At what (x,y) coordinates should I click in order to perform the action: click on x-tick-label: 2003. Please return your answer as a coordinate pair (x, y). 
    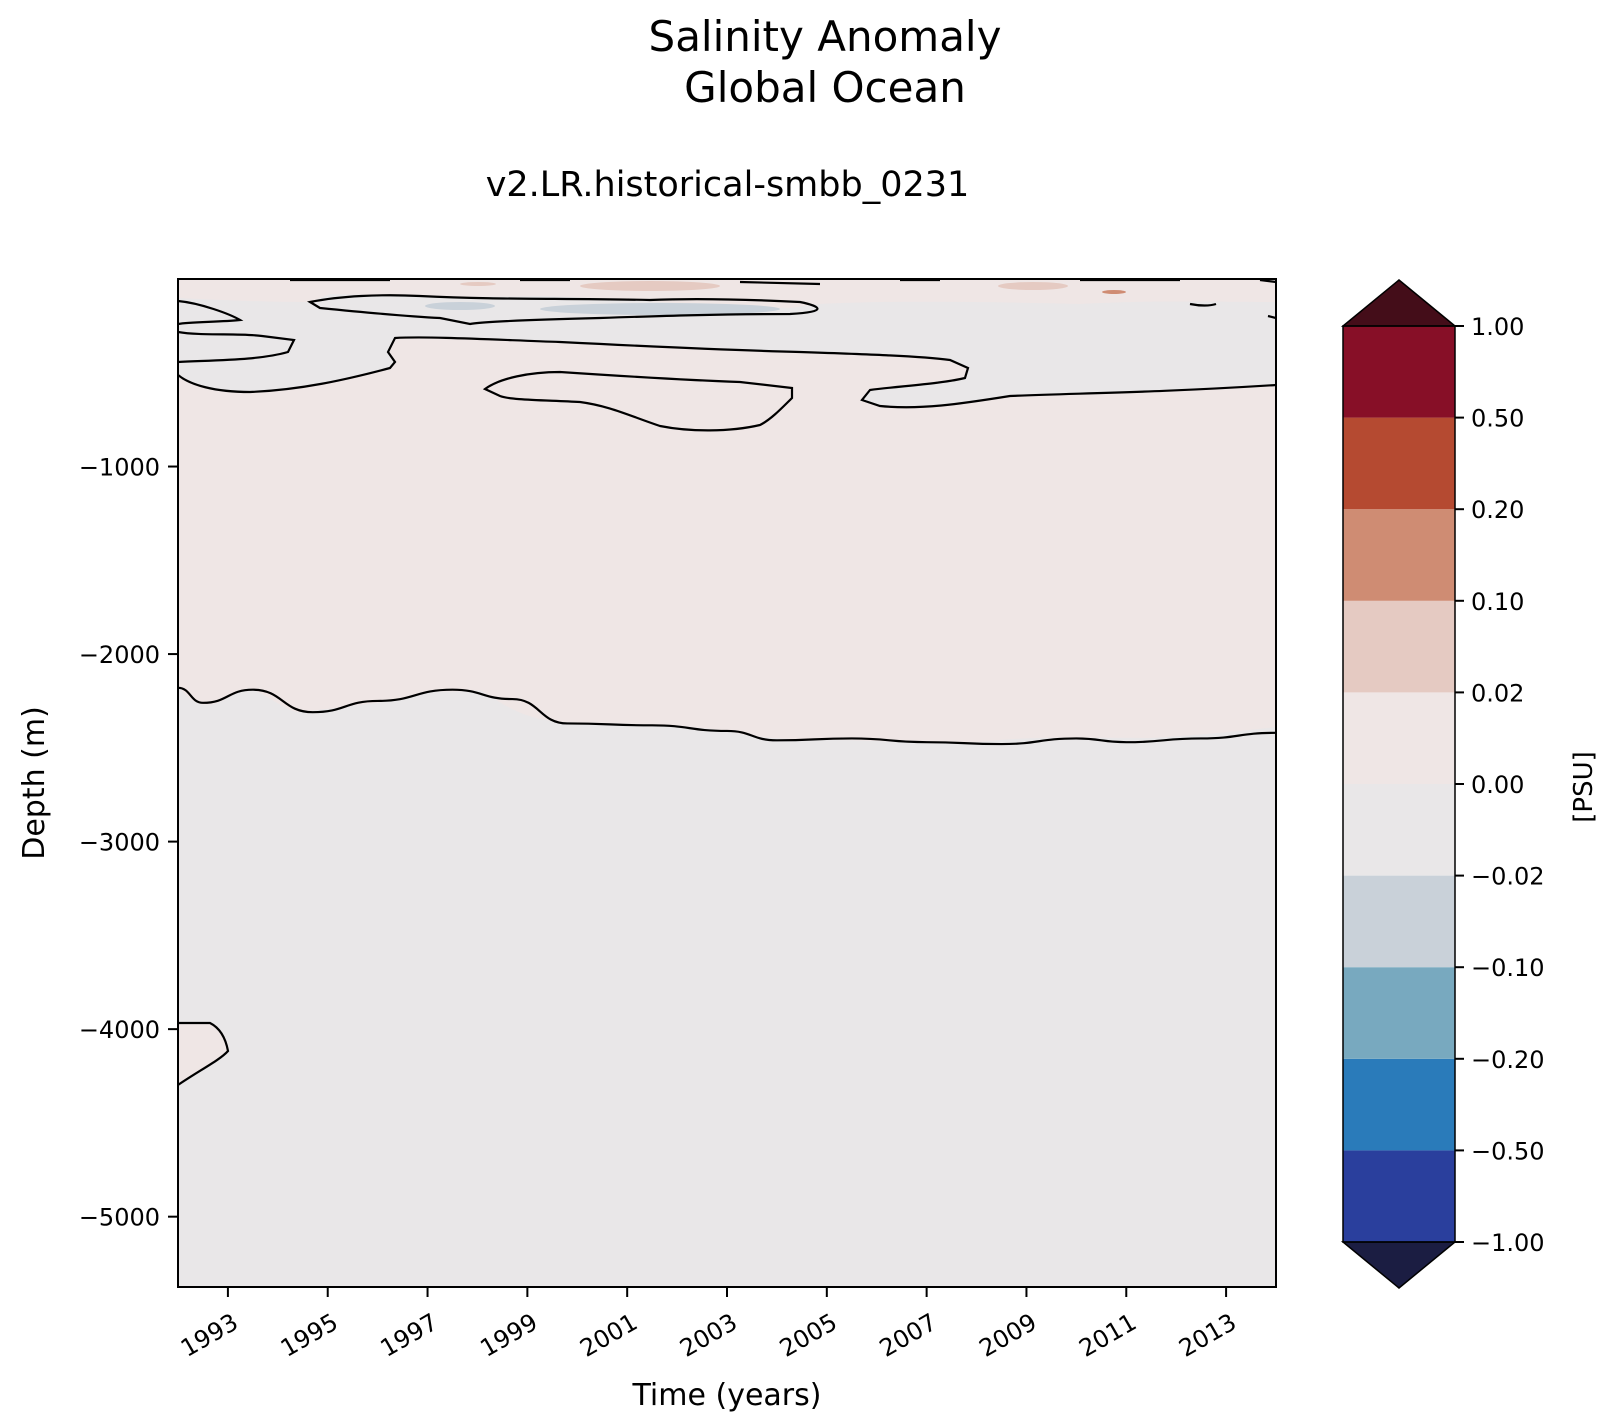
    Looking at the image, I should click on (708, 1335).